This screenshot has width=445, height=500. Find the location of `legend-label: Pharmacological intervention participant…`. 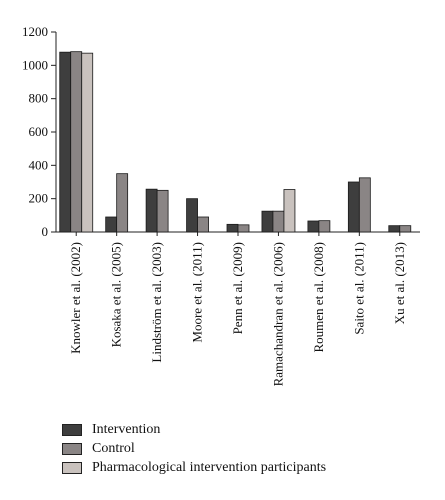

legend-label: Pharmacological intervention participant… is located at coordinates (209, 467).